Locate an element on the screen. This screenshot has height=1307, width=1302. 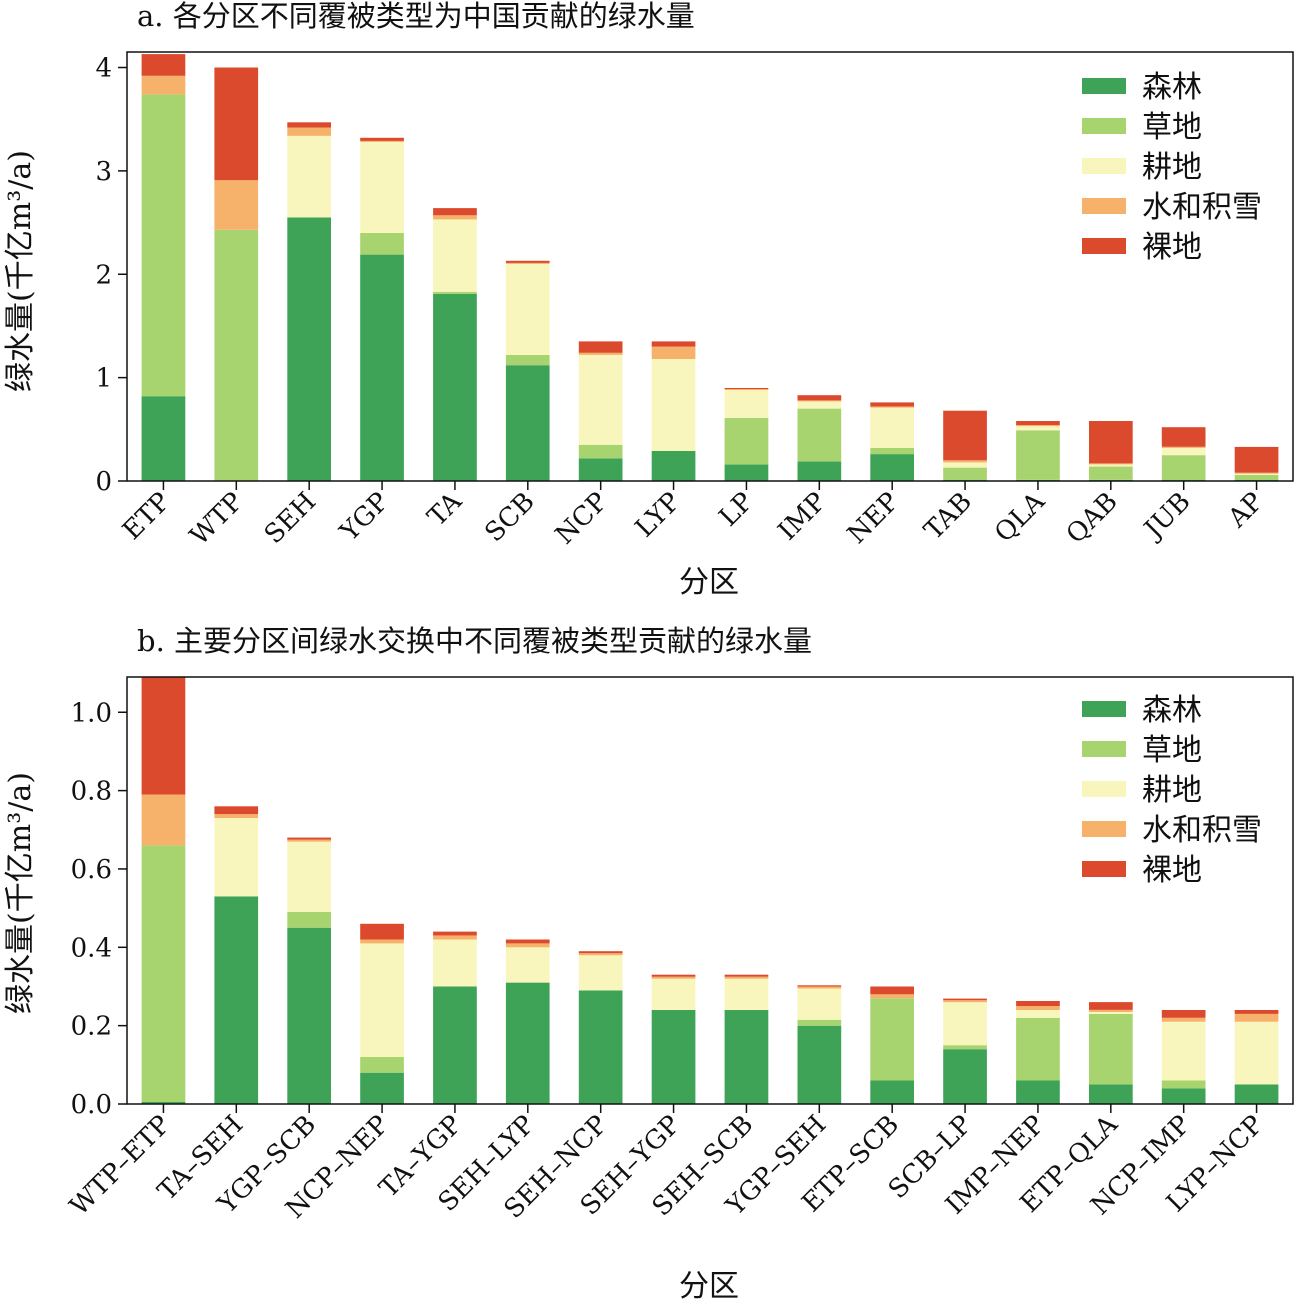
y-axis-label: 绿水量(千亿m³/a) is located at coordinates (20, 893).